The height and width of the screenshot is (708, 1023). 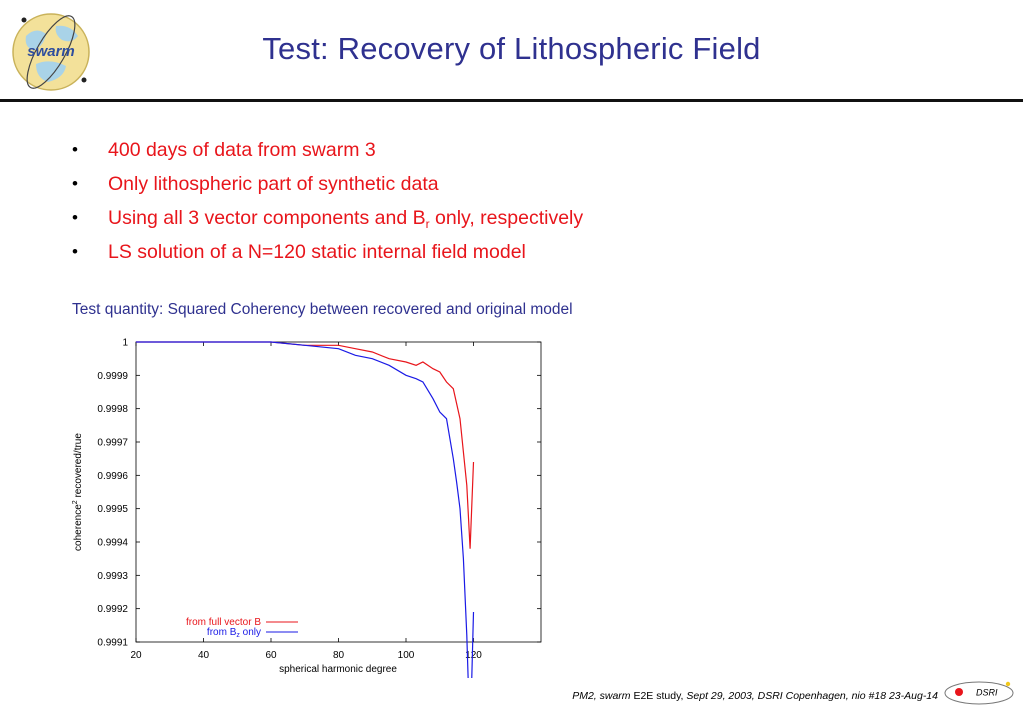 I want to click on y-tick-label: 0.9995, so click(x=112, y=509).